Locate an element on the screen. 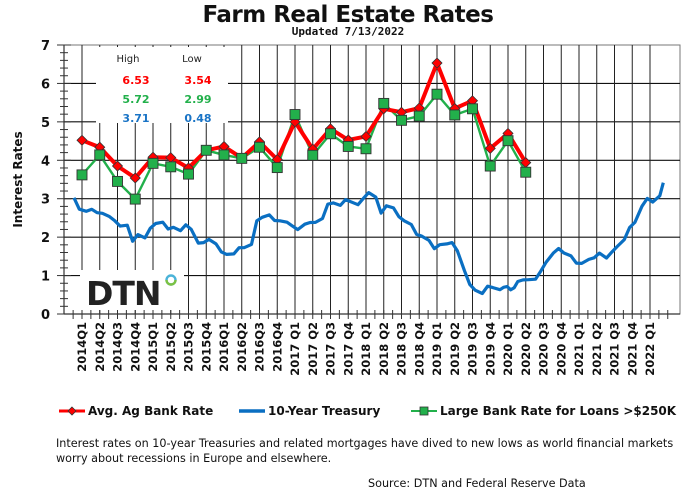  table-value-high: 3.71 is located at coordinates (135, 118).